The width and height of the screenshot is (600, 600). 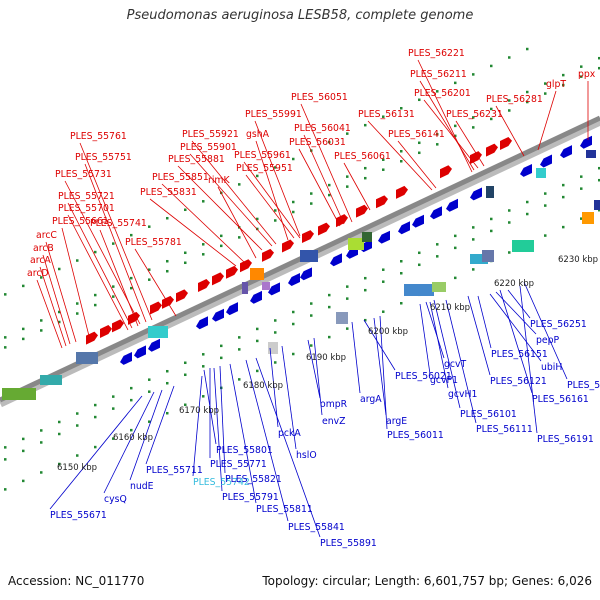 What do you see at coordinates (583, 385) in the screenshot?
I see `gene-label: PLES_56241` at bounding box center [583, 385].